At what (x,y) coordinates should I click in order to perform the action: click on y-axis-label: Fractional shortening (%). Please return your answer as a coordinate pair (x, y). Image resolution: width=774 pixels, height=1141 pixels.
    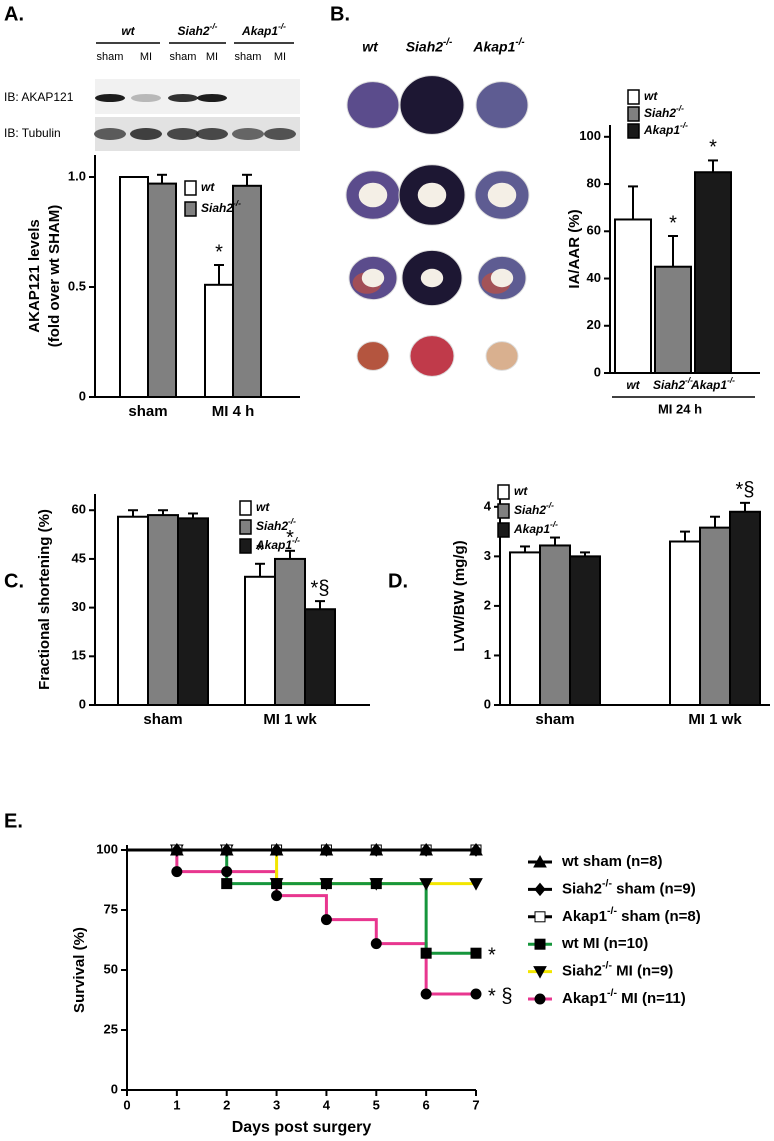
    Looking at the image, I should click on (44, 599).